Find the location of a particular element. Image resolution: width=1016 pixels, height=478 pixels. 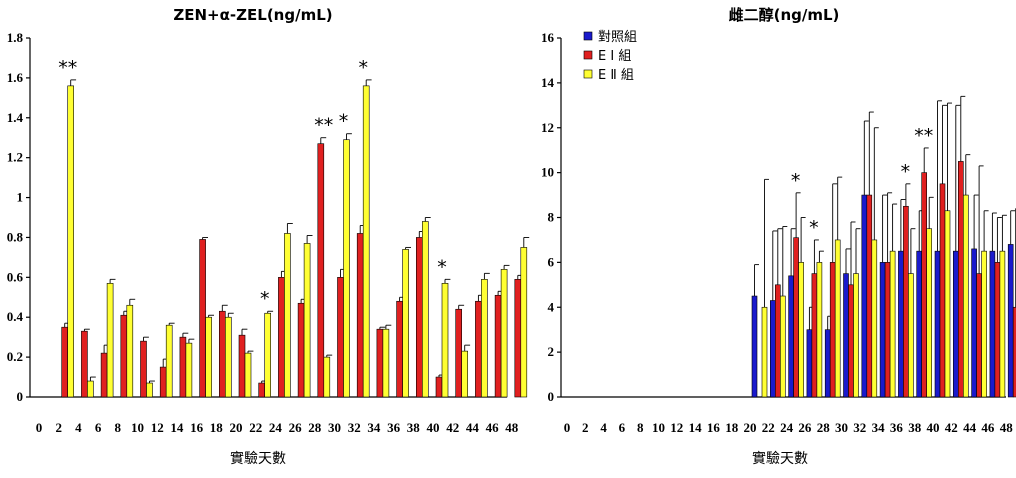

y-tick-label: 0.4 is located at coordinates (15, 316).